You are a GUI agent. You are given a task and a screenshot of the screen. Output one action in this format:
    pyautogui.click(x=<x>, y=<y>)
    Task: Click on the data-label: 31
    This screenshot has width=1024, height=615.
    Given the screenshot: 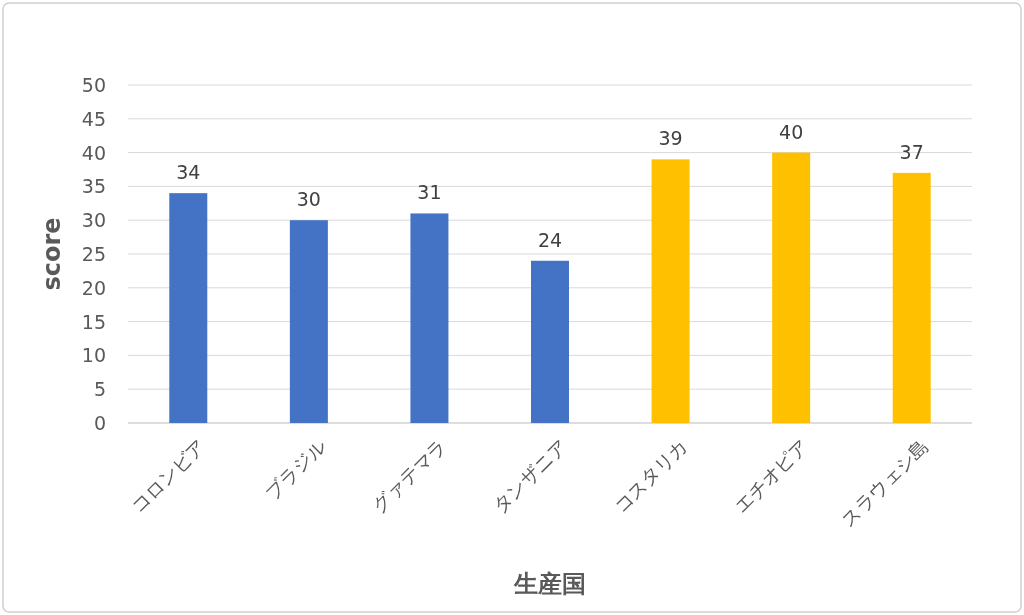 What is the action you would take?
    pyautogui.click(x=429, y=192)
    